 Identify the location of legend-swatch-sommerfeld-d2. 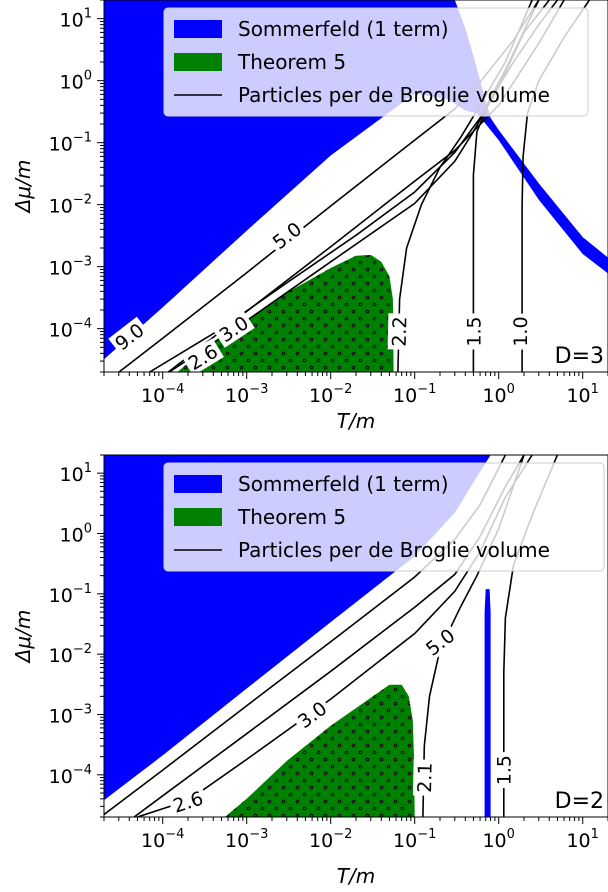
(198, 484).